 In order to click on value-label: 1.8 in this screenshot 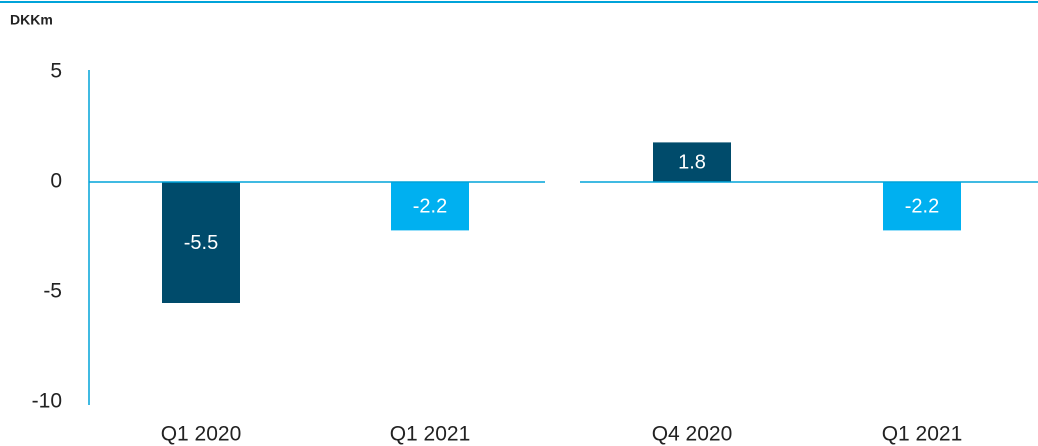, I will do `click(692, 162)`.